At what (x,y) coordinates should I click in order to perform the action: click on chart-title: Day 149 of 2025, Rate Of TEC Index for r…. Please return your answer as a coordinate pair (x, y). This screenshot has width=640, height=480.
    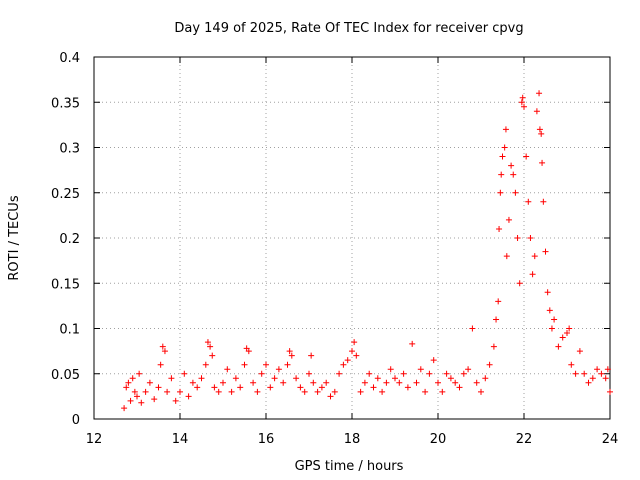
    Looking at the image, I should click on (348, 28).